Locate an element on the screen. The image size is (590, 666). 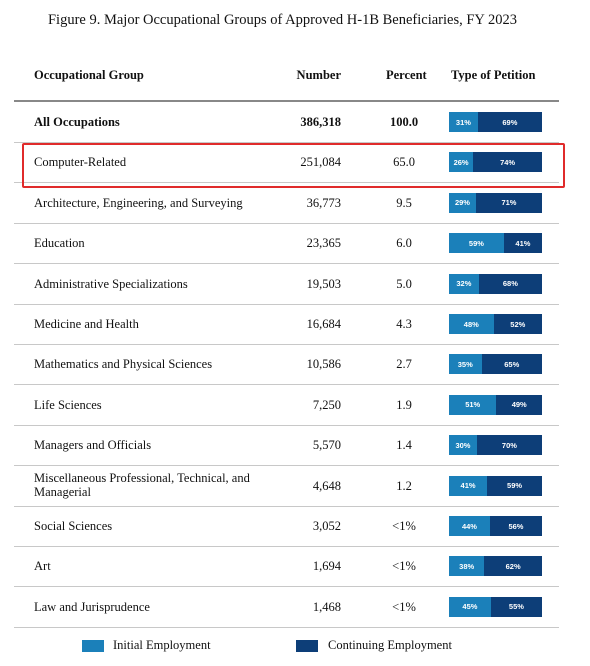
petition-type-bar: 32% 68% is located at coordinates (495, 283).